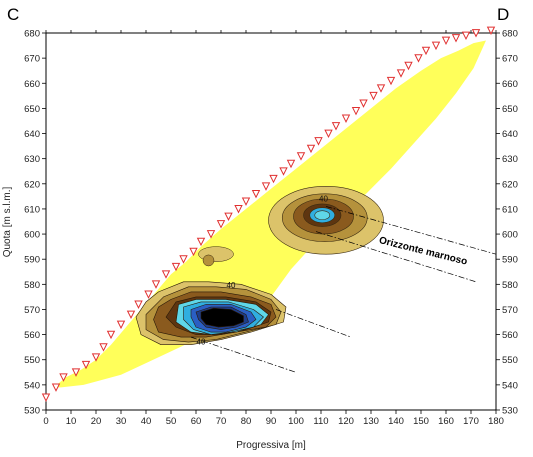 The image size is (533, 457). What do you see at coordinates (510, 134) in the screenshot?
I see `y-tick-label-right: 640` at bounding box center [510, 134].